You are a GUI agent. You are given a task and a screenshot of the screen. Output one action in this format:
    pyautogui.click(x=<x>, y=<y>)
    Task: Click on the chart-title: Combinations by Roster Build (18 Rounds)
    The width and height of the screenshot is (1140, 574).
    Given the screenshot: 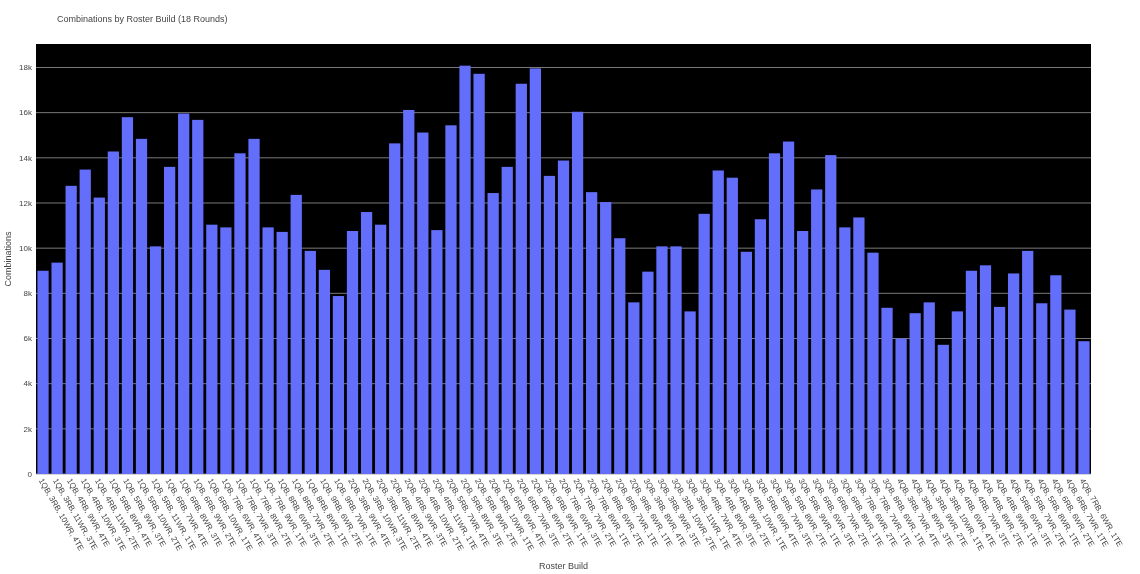 What is the action you would take?
    pyautogui.click(x=142, y=19)
    